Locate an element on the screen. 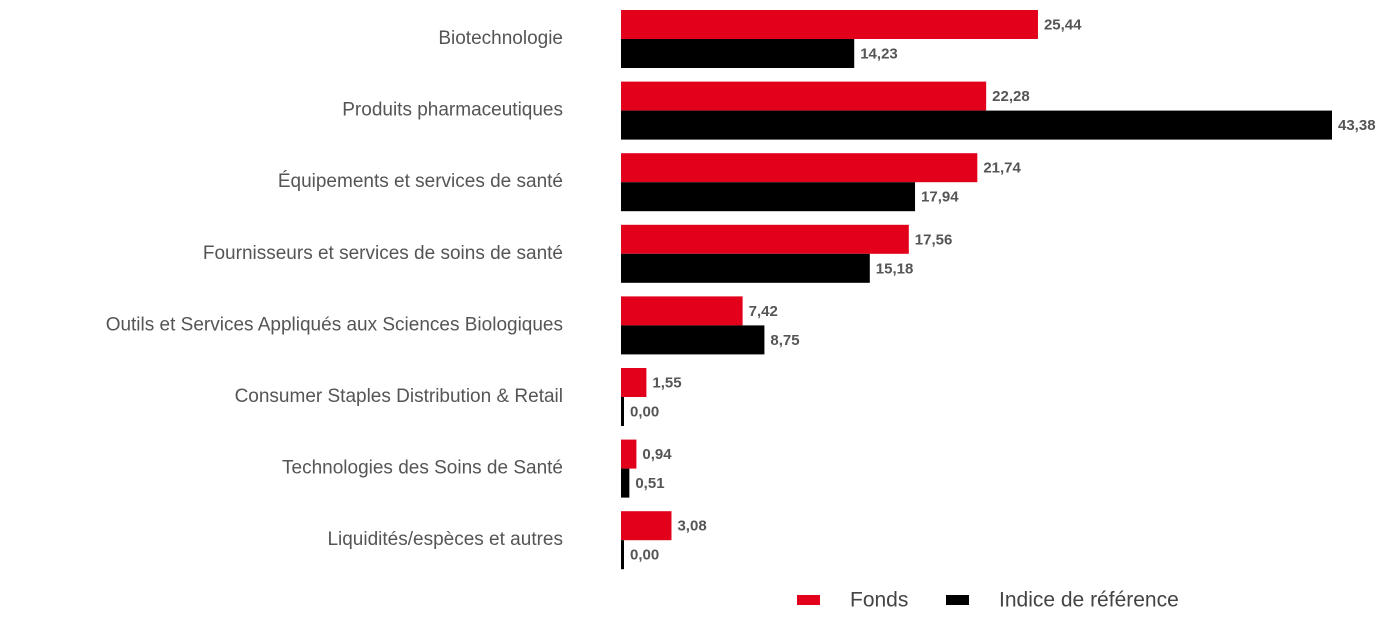 The height and width of the screenshot is (617, 1384). value-label: 0,51 is located at coordinates (649, 483).